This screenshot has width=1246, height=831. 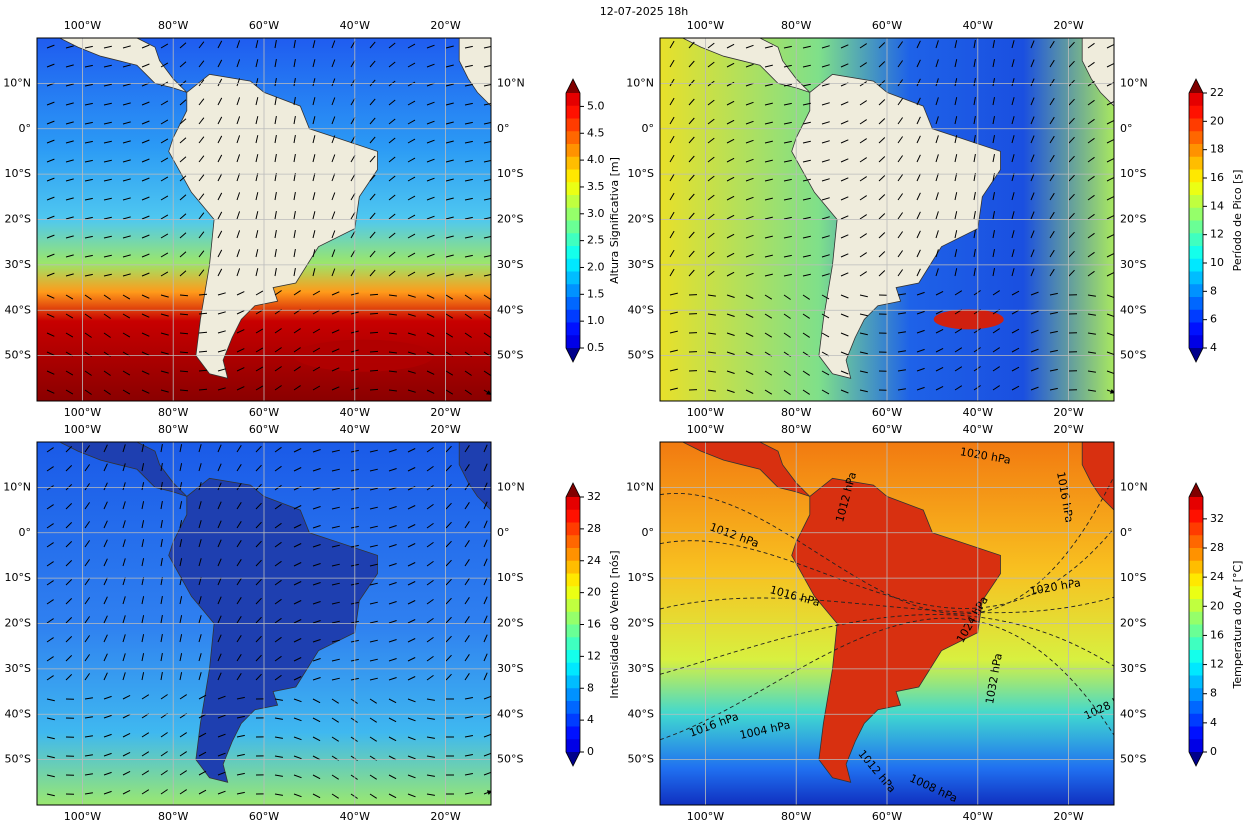 What do you see at coordinates (644, 11) in the screenshot?
I see `figure-title: 12-07-2025 18h` at bounding box center [644, 11].